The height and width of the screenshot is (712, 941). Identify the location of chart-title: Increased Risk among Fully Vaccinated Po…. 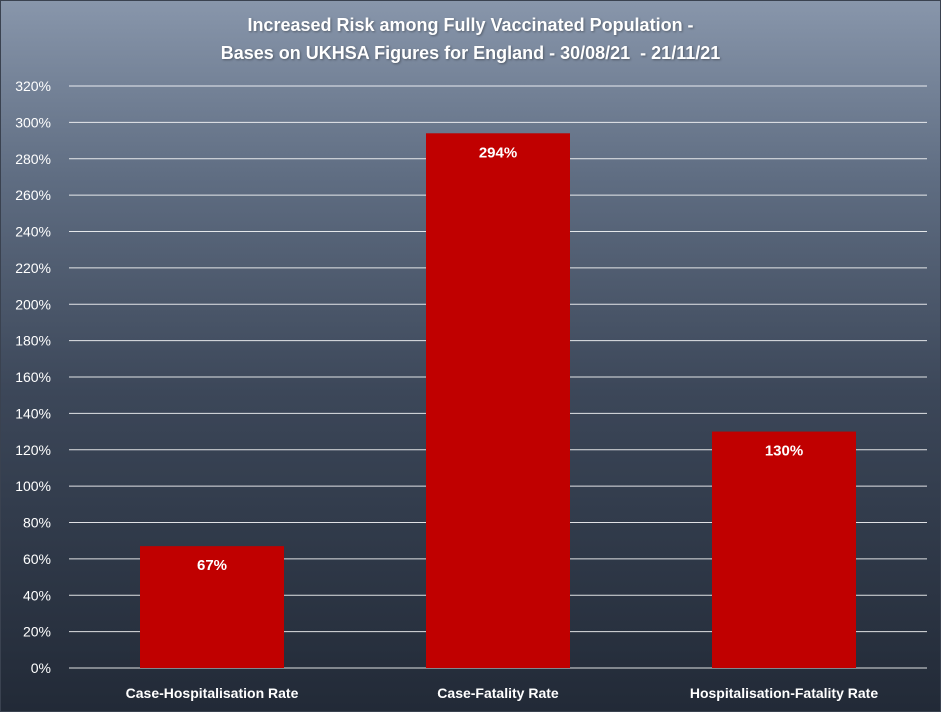
(470, 39).